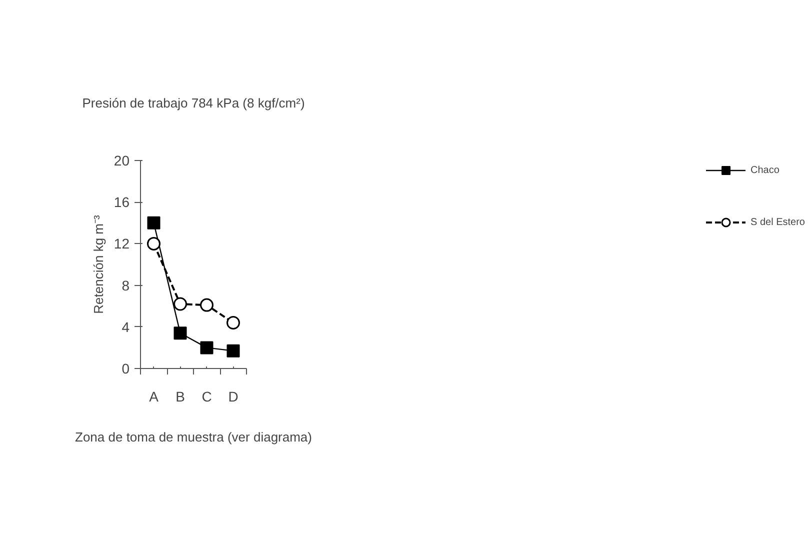  What do you see at coordinates (180, 396) in the screenshot?
I see `x-tick-label: B` at bounding box center [180, 396].